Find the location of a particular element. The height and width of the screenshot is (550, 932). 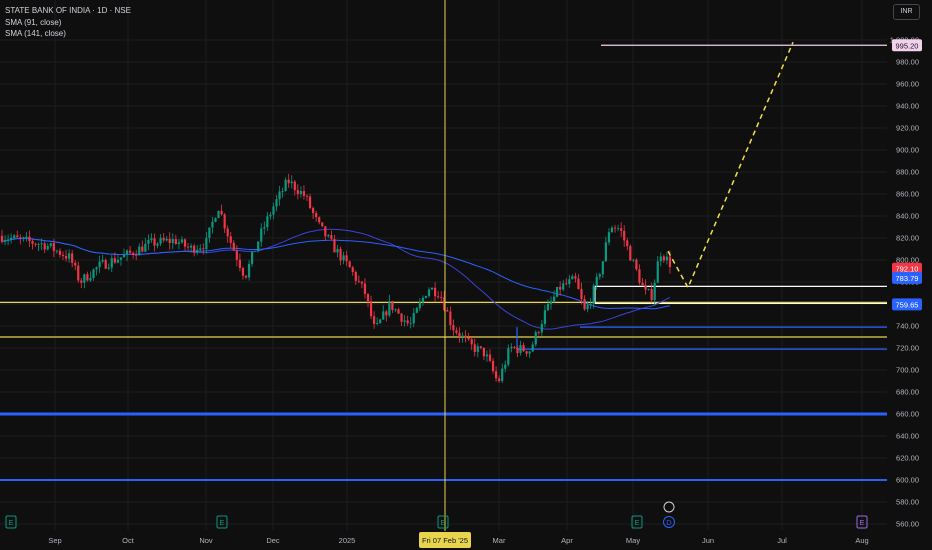

marker-box is located at coordinates (222, 522).